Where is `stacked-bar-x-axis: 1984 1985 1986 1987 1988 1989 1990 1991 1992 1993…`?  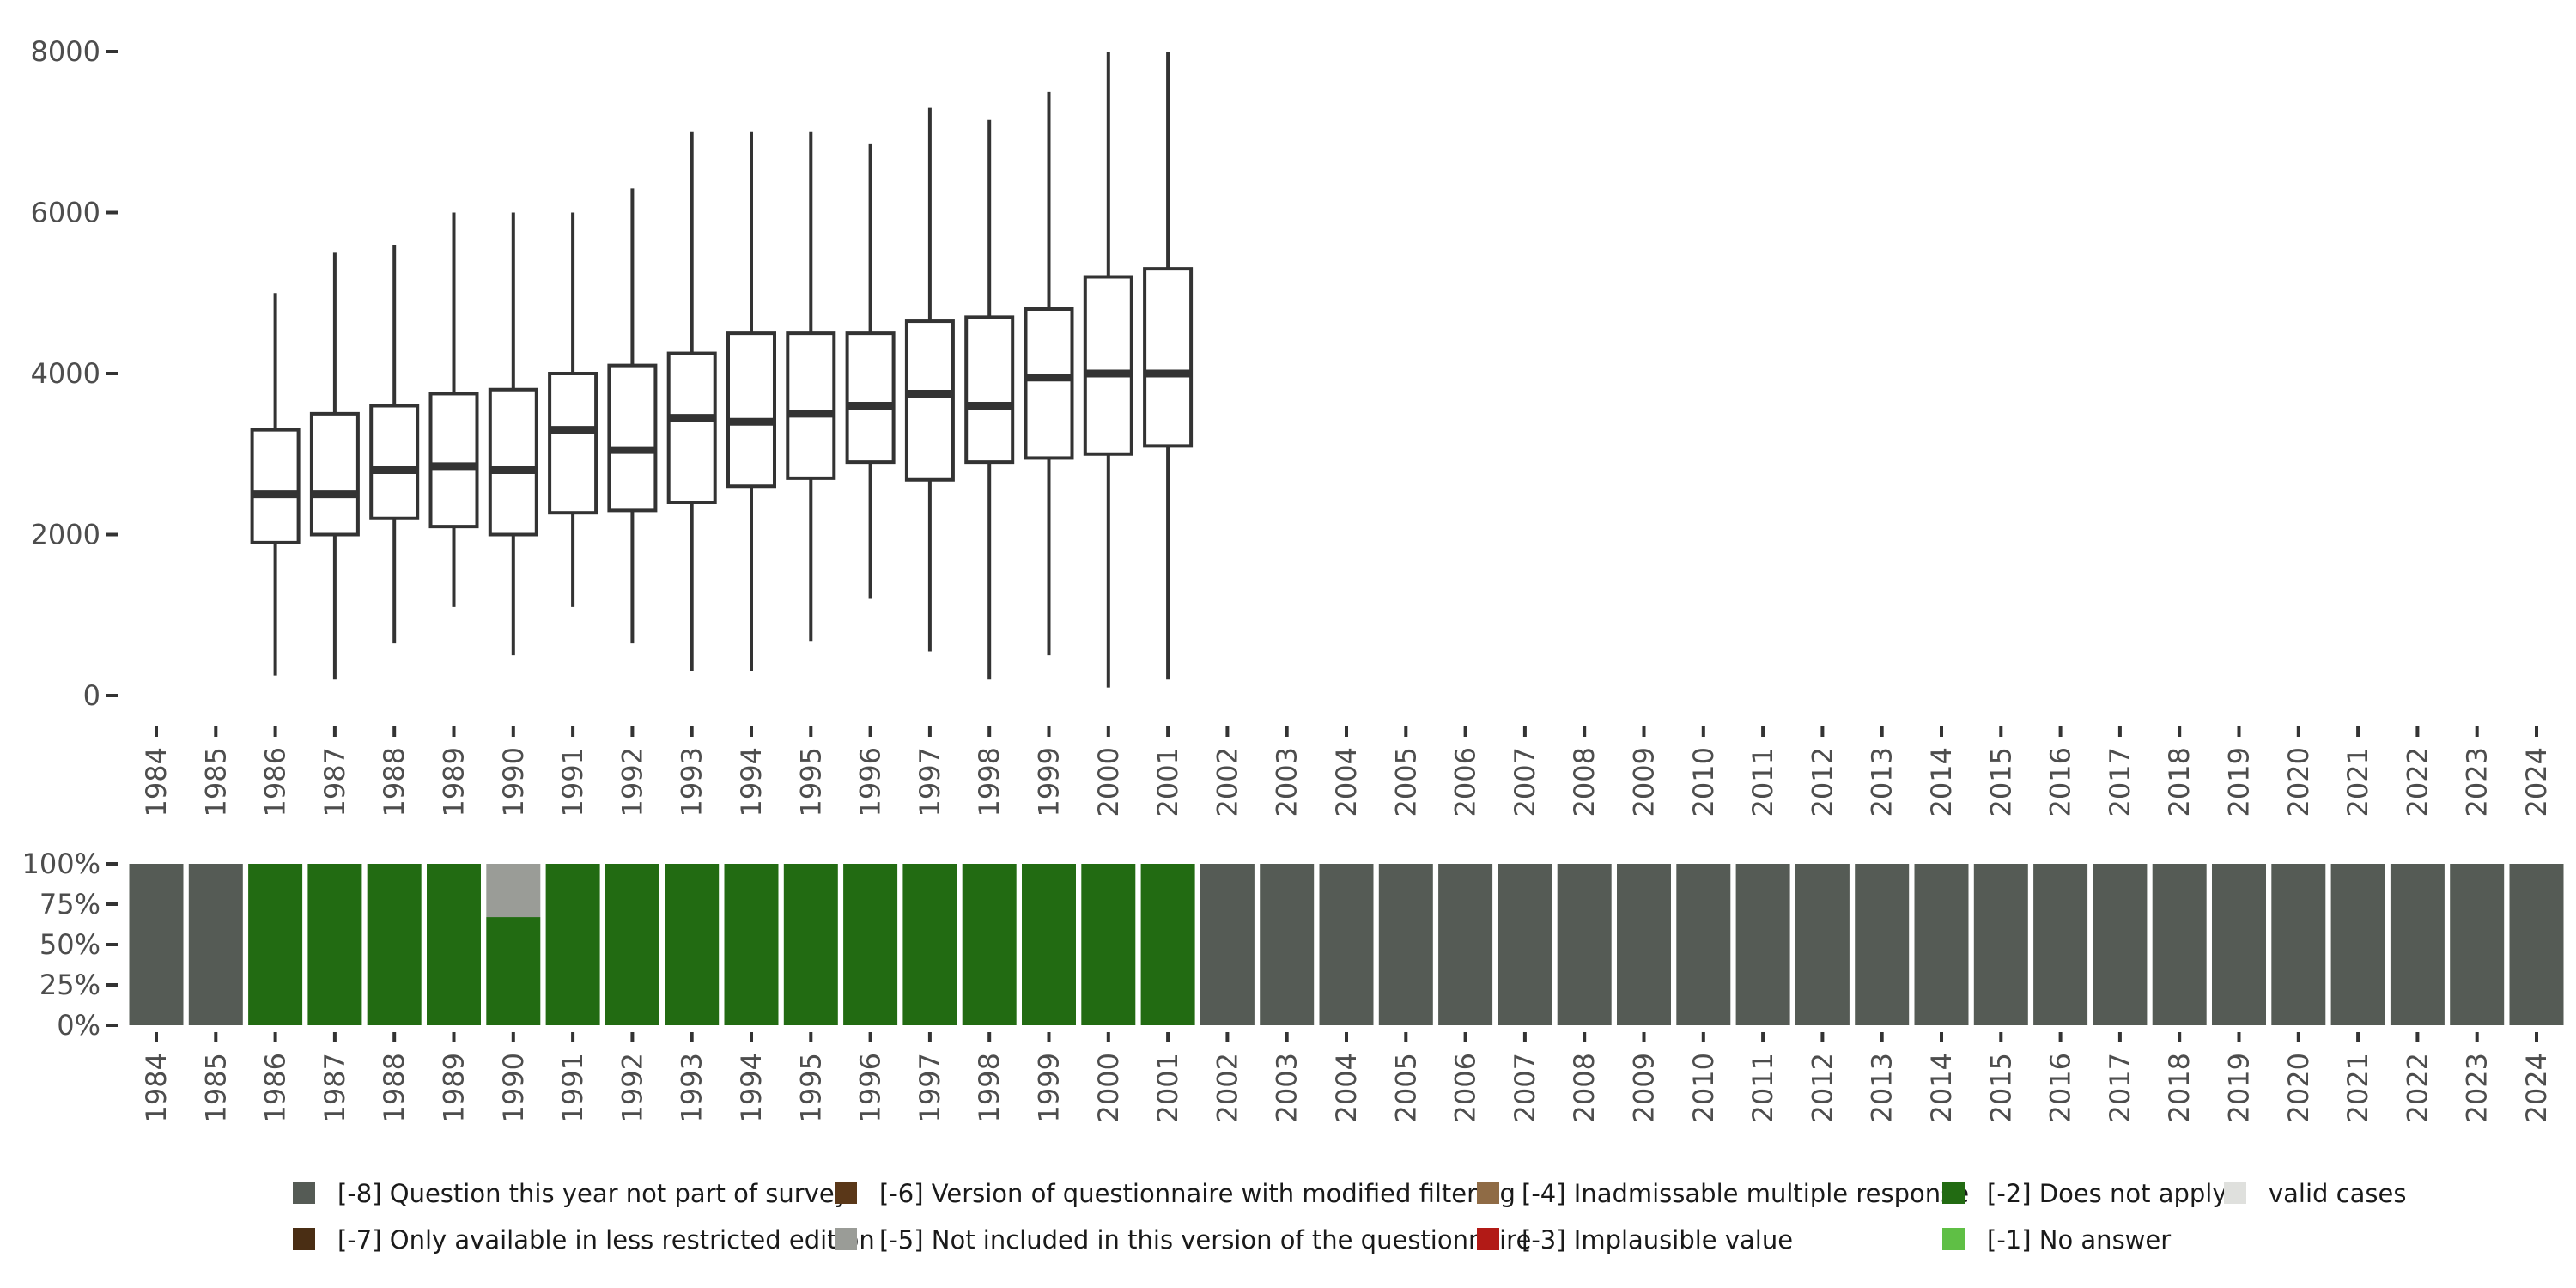 stacked-bar-x-axis: 1984 1985 1986 1987 1988 1989 1990 1991 1992 1993… is located at coordinates (1346, 1077).